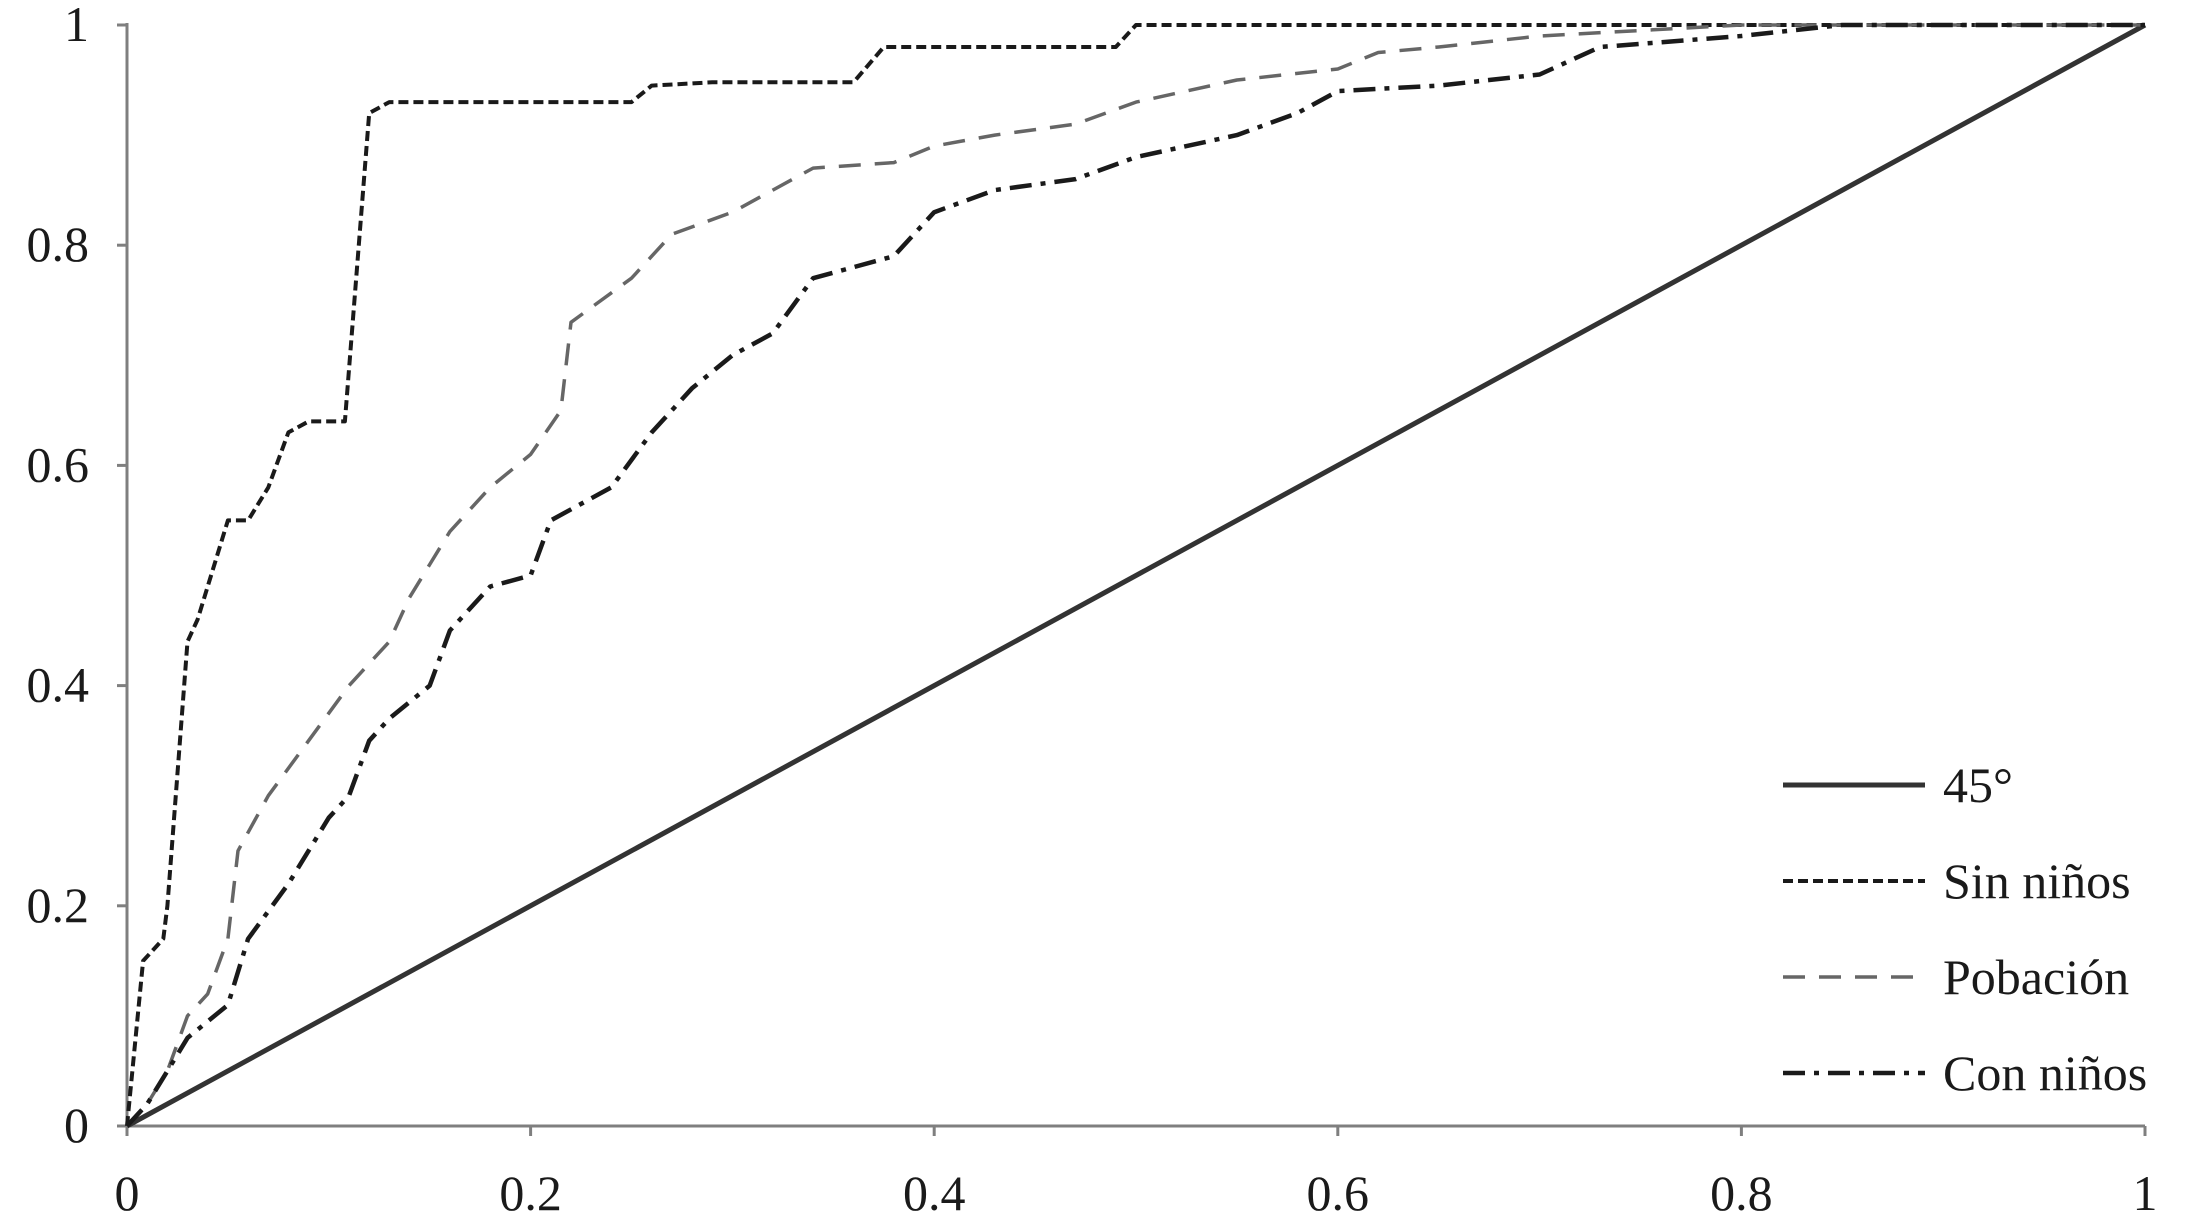 This screenshot has width=2185, height=1225. I want to click on legend-label-sin-ni-os: Sin niños, so click(2037, 881).